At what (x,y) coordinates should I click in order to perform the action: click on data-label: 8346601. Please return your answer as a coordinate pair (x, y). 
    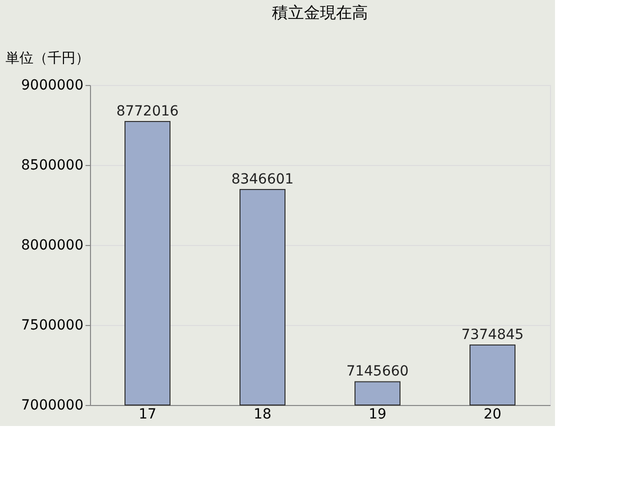
    Looking at the image, I should click on (262, 180).